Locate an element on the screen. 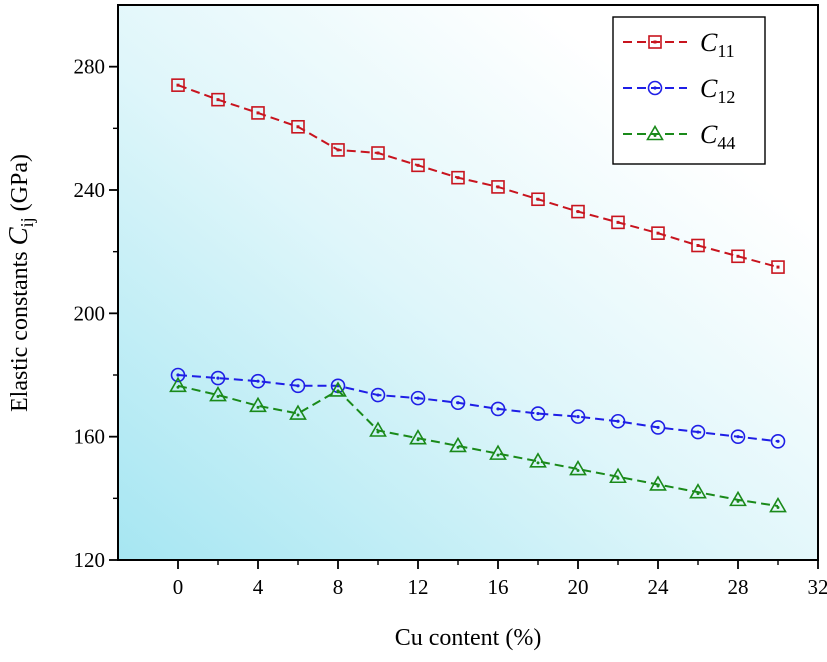 Image resolution: width=827 pixels, height=662 pixels. y-axis-title-subscript: ij is located at coordinates (27, 222).